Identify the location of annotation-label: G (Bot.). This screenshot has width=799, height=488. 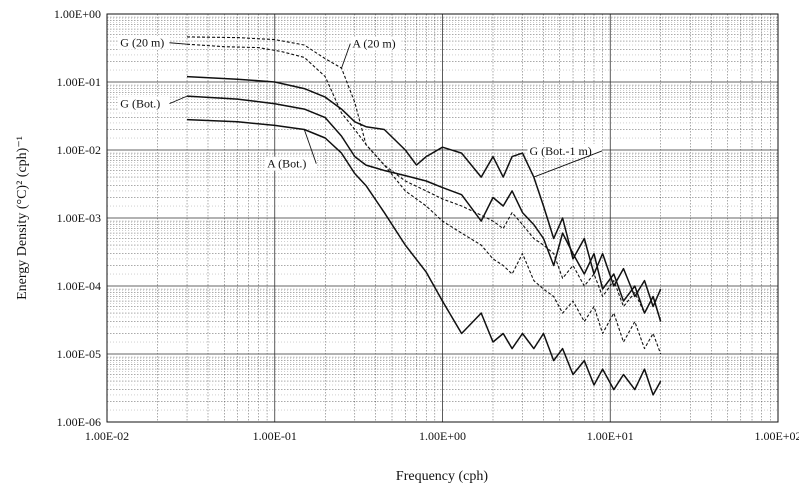
(140, 104).